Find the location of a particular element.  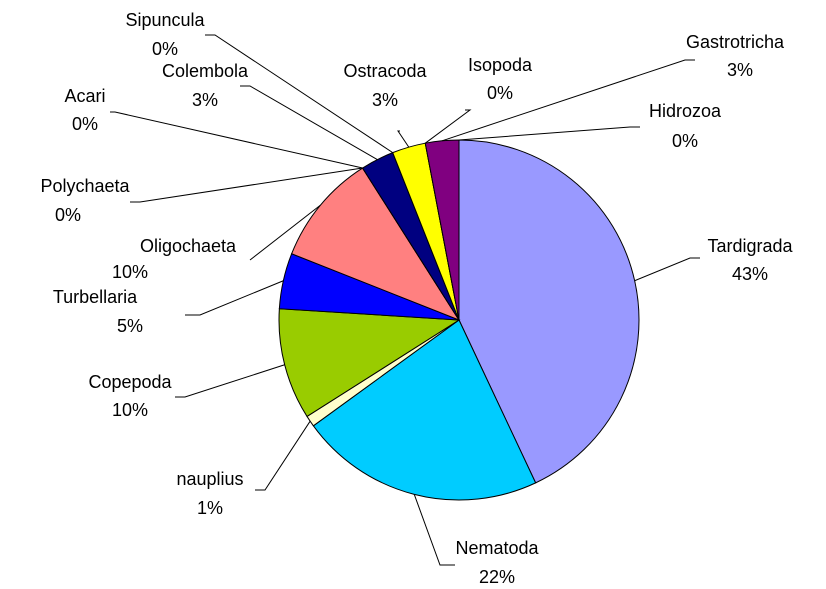

slice-label: Hidrozoa is located at coordinates (685, 111).